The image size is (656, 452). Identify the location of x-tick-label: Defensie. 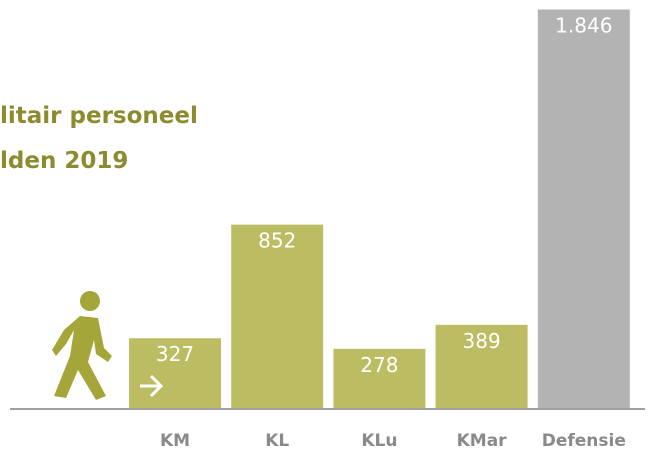
(584, 441).